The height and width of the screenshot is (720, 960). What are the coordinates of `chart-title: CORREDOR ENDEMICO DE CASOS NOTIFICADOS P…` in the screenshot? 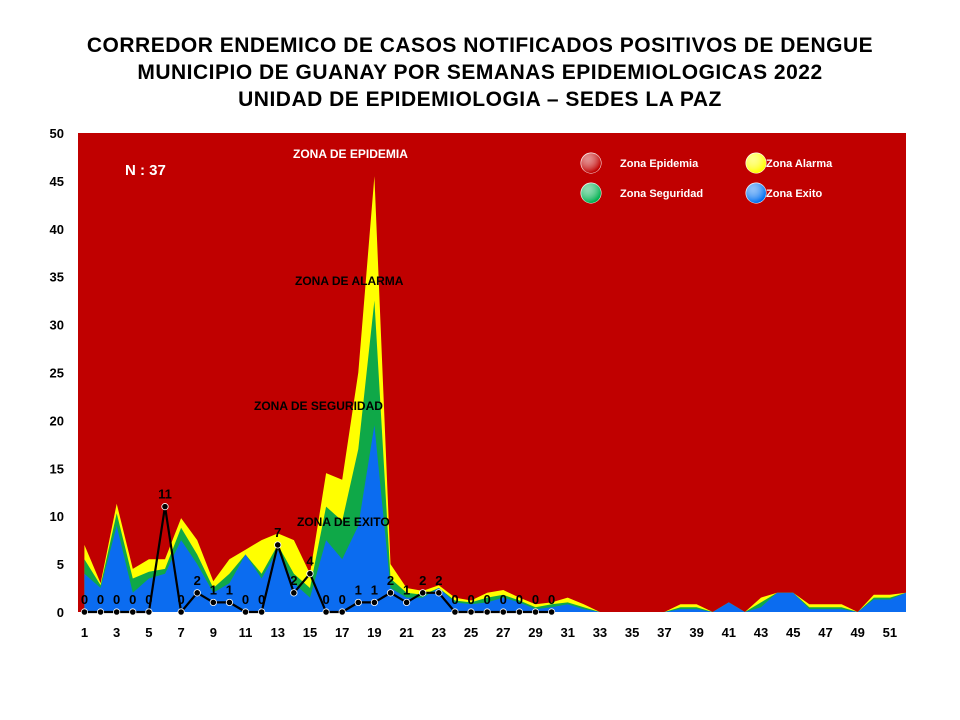 It's located at (480, 72).